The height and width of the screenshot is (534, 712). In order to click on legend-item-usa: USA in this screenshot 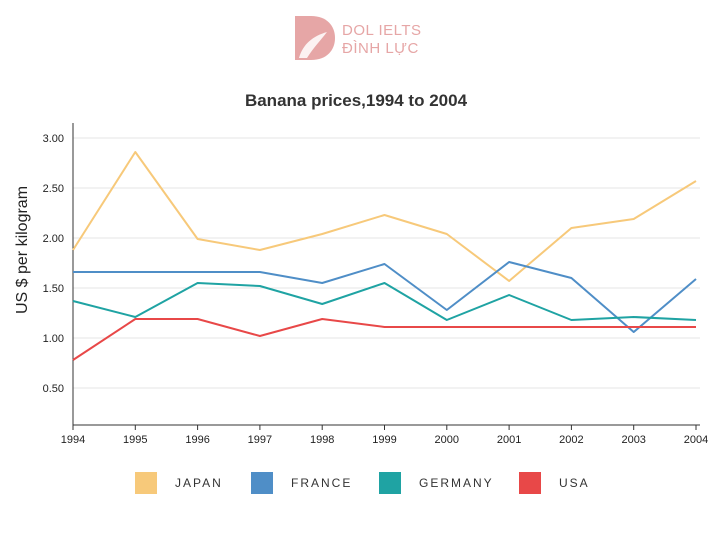, I will do `click(554, 483)`.